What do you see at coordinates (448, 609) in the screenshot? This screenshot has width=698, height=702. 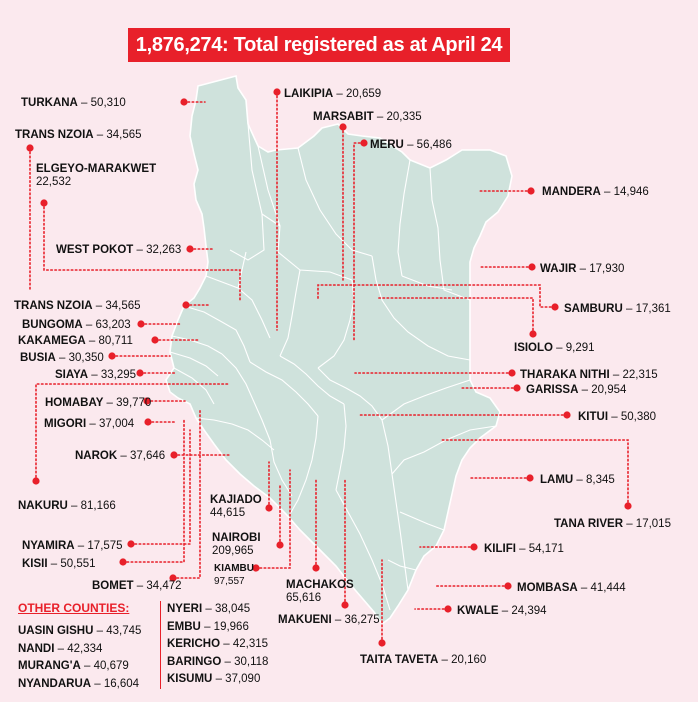 I see `leader-dot-kwale` at bounding box center [448, 609].